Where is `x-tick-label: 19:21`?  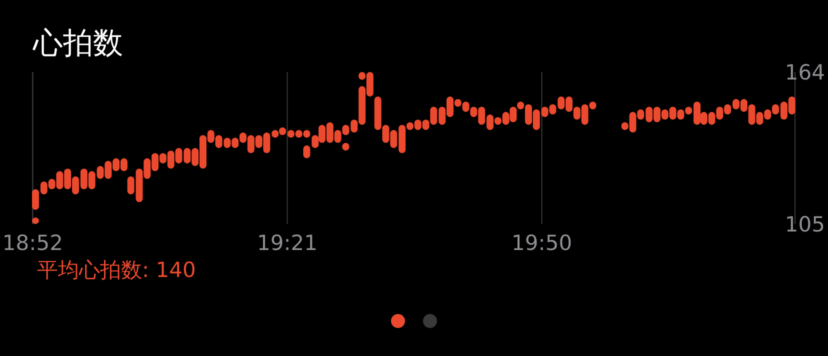
x-tick-label: 19:21 is located at coordinates (287, 243).